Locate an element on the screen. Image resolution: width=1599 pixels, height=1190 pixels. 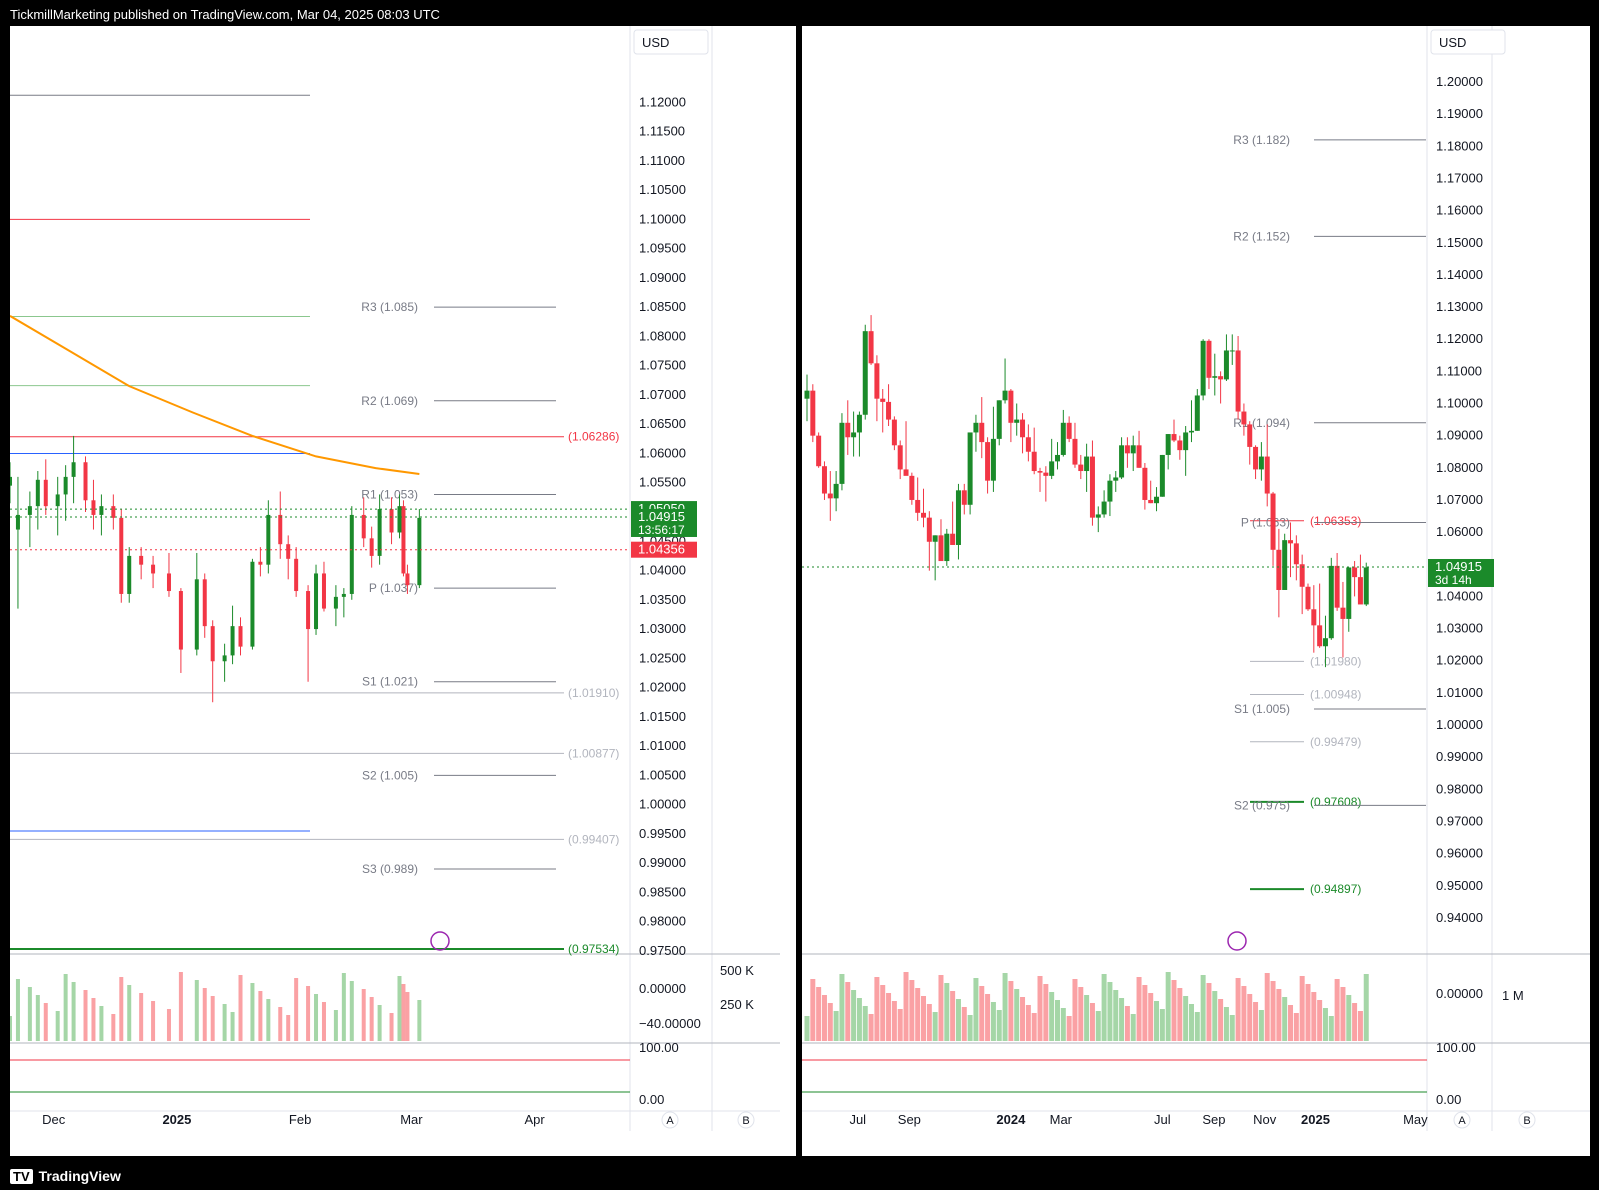
x-tick-label: Apr is located at coordinates (534, 1119).